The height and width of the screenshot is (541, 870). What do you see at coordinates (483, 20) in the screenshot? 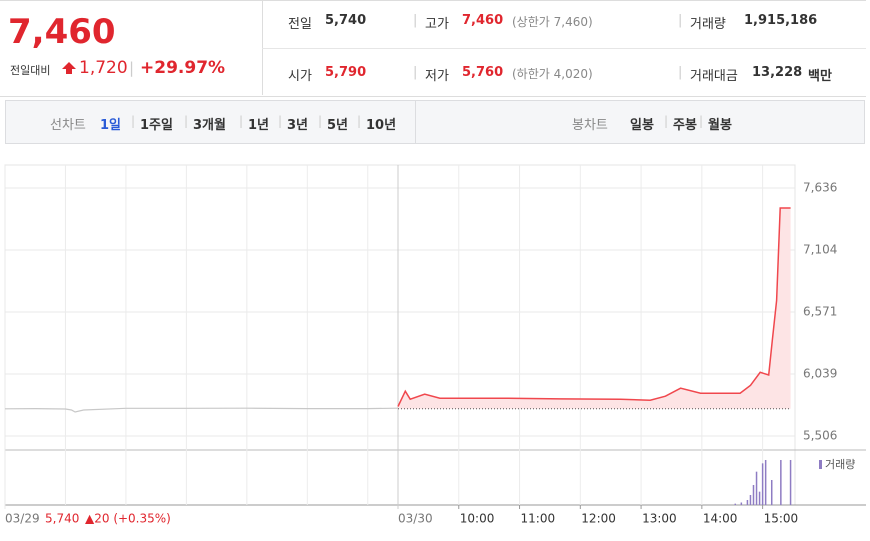
I see `stat-value: 7,460` at bounding box center [483, 20].